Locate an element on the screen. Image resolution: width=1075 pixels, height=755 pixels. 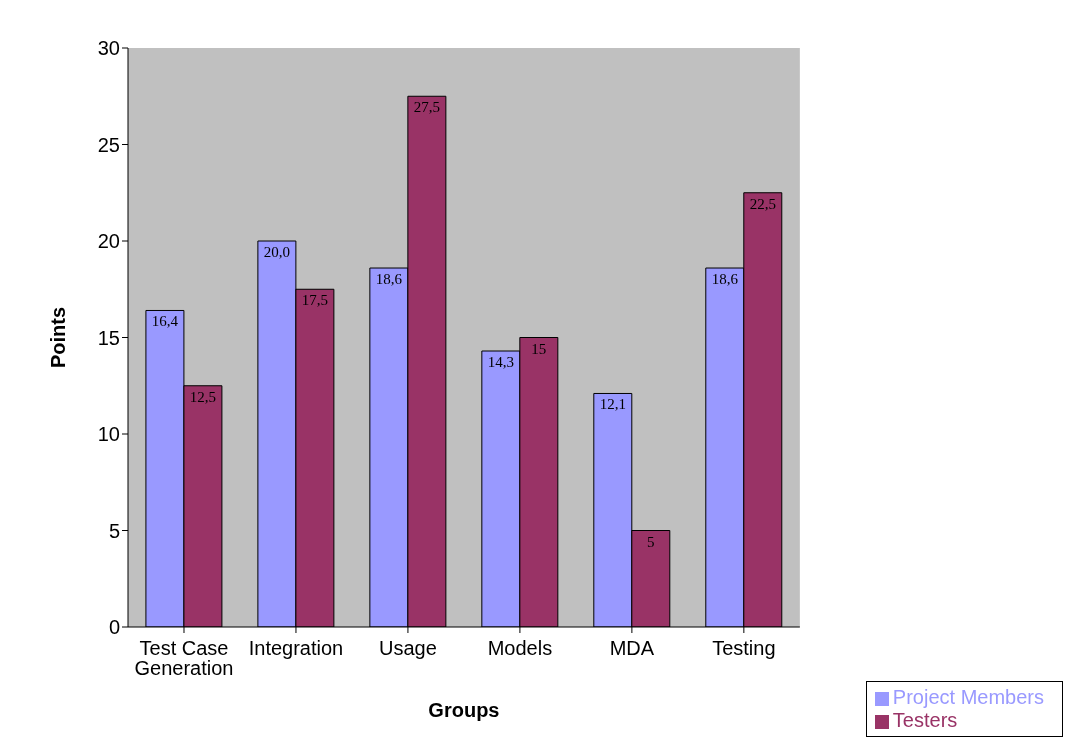
x-tick-label: MDA is located at coordinates (632, 648).